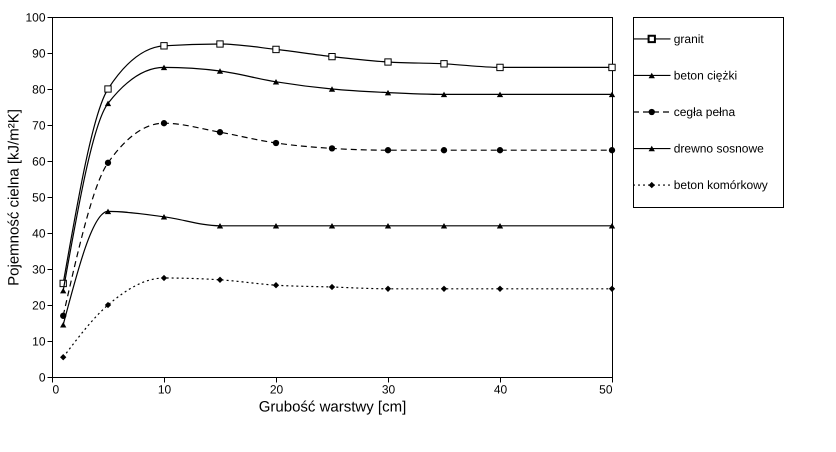 The height and width of the screenshot is (452, 836). I want to click on y-tick-label: 80, so click(39, 89).